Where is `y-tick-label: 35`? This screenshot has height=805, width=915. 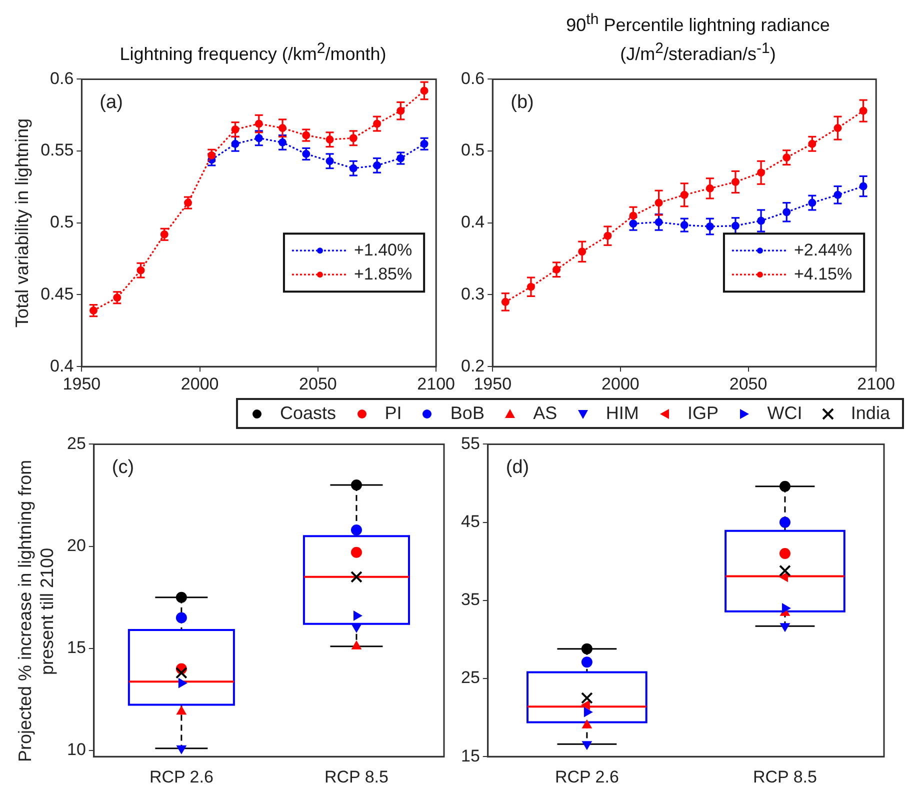
y-tick-label: 35 is located at coordinates (470, 600).